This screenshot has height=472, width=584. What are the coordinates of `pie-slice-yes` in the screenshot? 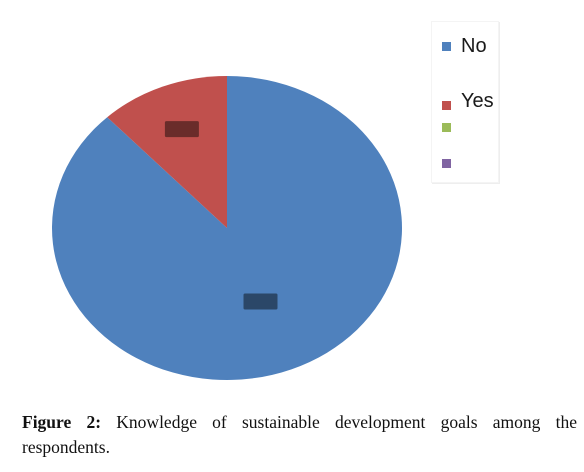 It's located at (167, 152).